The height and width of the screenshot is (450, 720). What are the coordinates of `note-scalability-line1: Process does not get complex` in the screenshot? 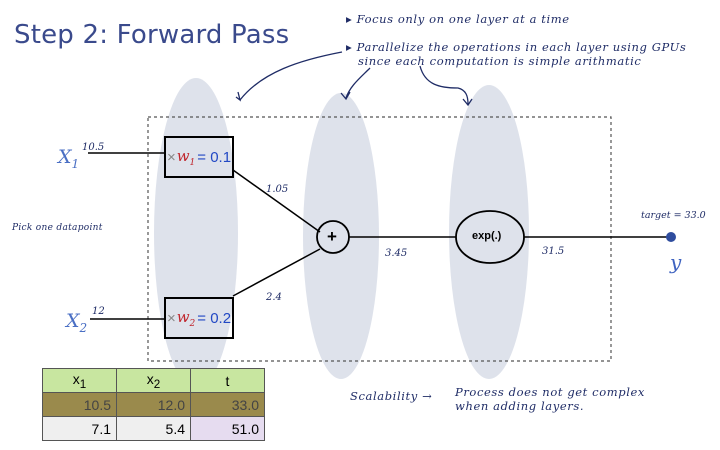 It's located at (550, 392).